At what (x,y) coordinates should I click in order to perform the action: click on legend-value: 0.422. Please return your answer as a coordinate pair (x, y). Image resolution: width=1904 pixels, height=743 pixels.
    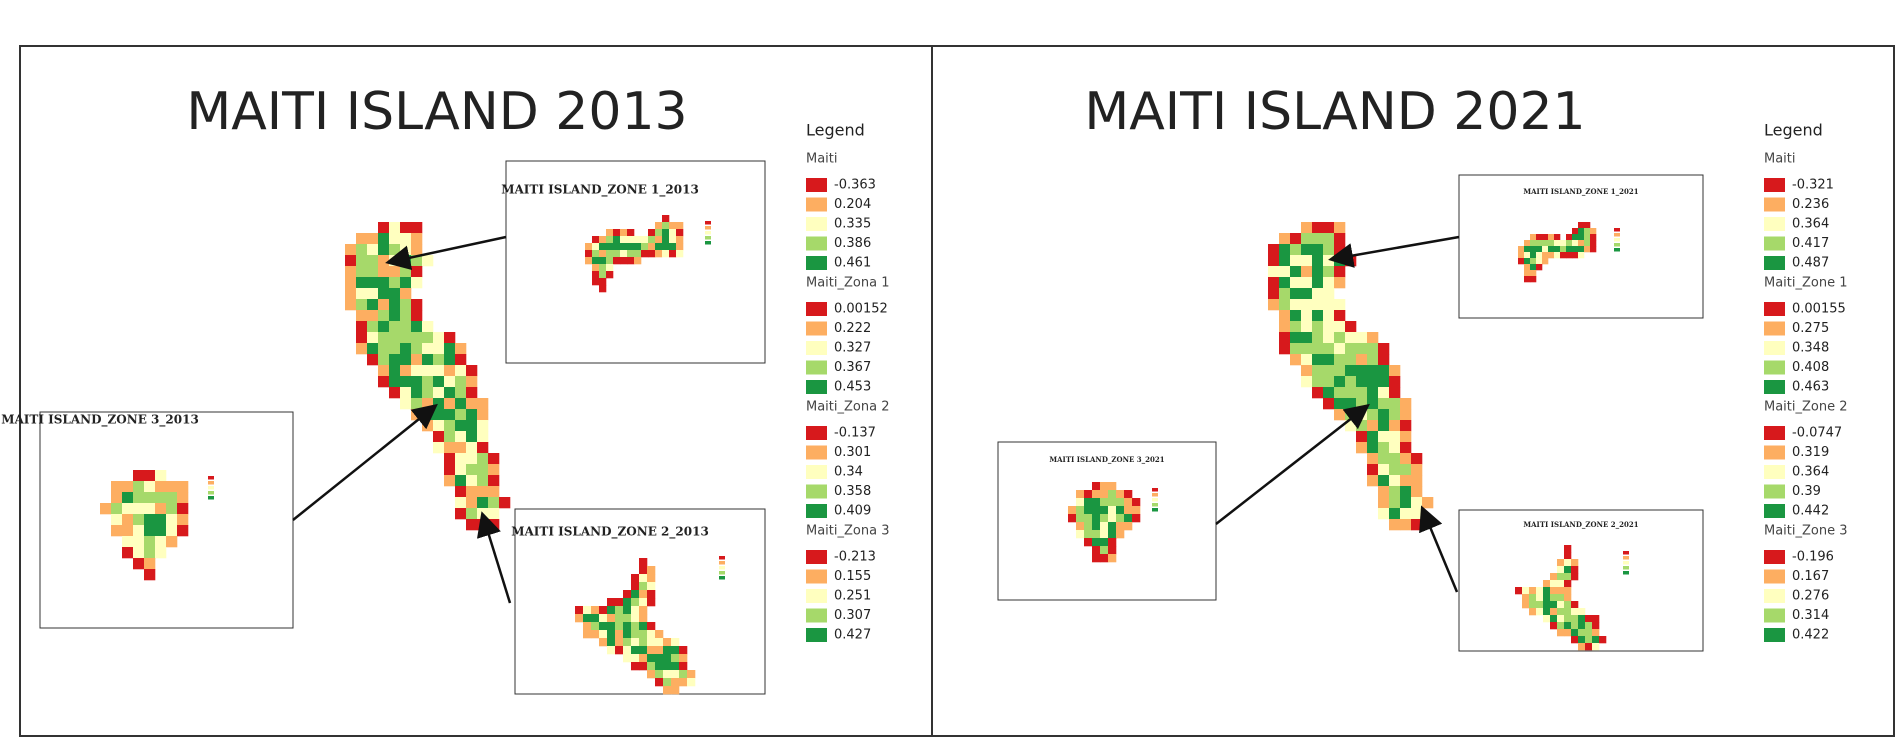
    Looking at the image, I should click on (1810, 635).